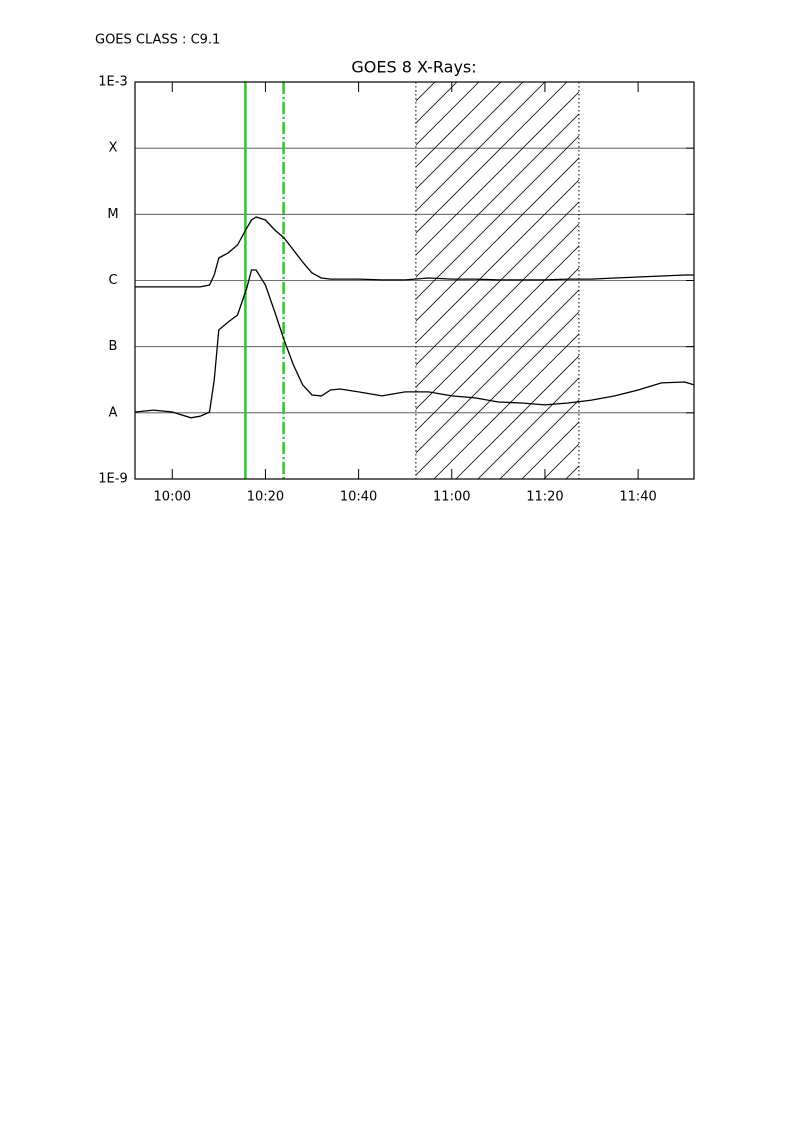  Describe the element at coordinates (637, 497) in the screenshot. I see `x-tick-label: 11:40` at that location.